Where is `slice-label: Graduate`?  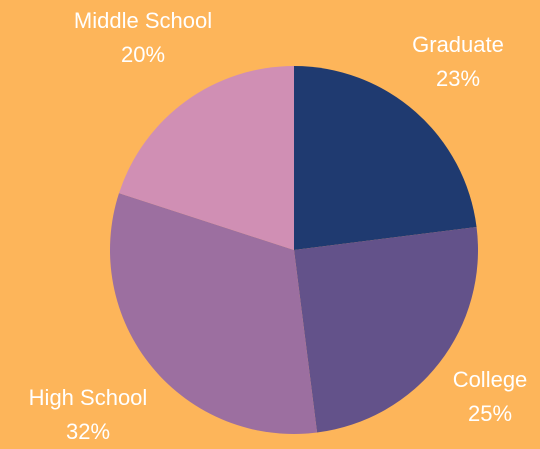
slice-label: Graduate is located at coordinates (458, 44).